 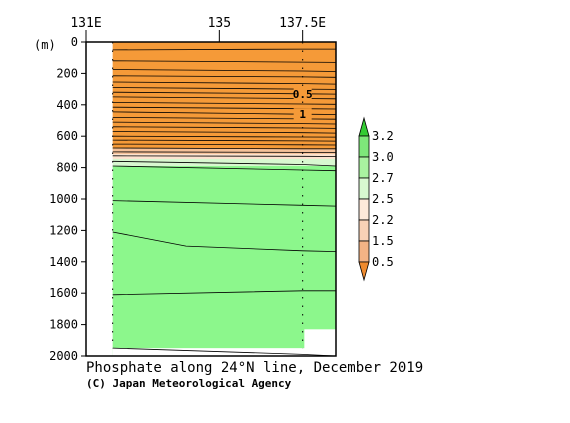 What do you see at coordinates (364, 271) in the screenshot?
I see `colorbar-extend-bottom` at bounding box center [364, 271].